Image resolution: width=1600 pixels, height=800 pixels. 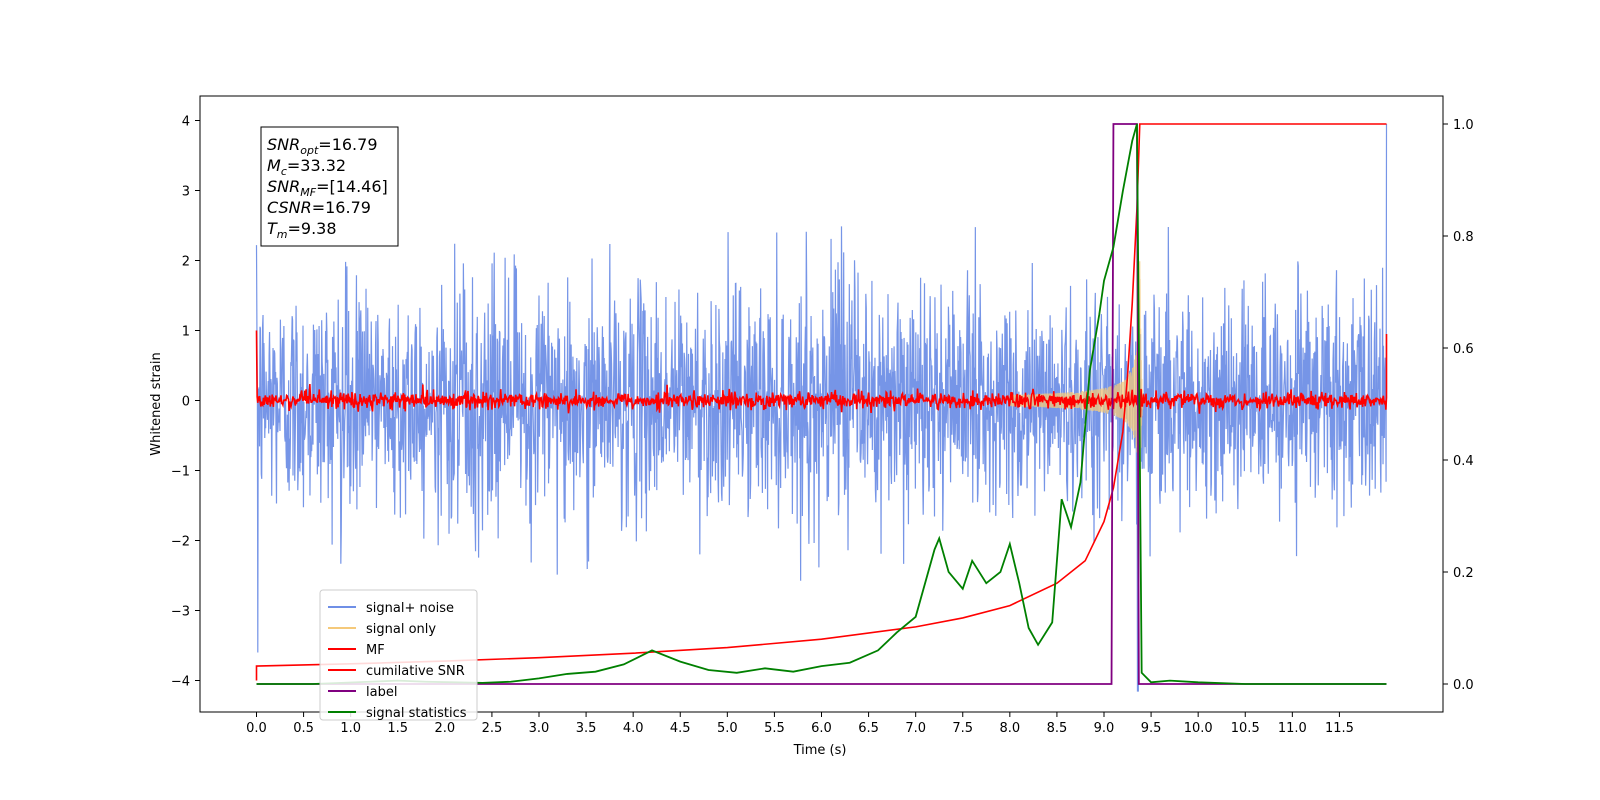 I want to click on stats-value: =[14.46], so click(x=352, y=186).